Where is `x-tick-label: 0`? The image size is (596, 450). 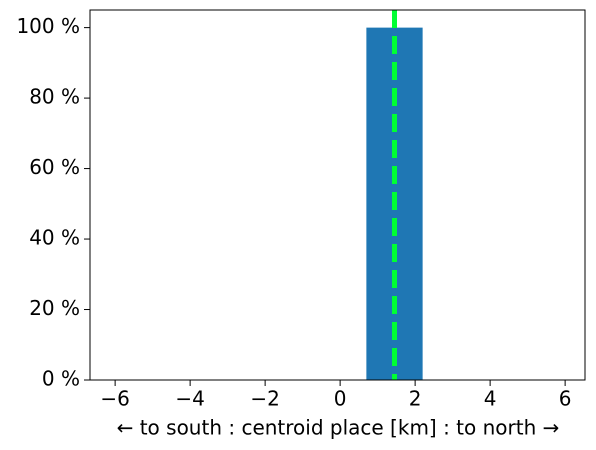
x-tick-label: 0 is located at coordinates (340, 399).